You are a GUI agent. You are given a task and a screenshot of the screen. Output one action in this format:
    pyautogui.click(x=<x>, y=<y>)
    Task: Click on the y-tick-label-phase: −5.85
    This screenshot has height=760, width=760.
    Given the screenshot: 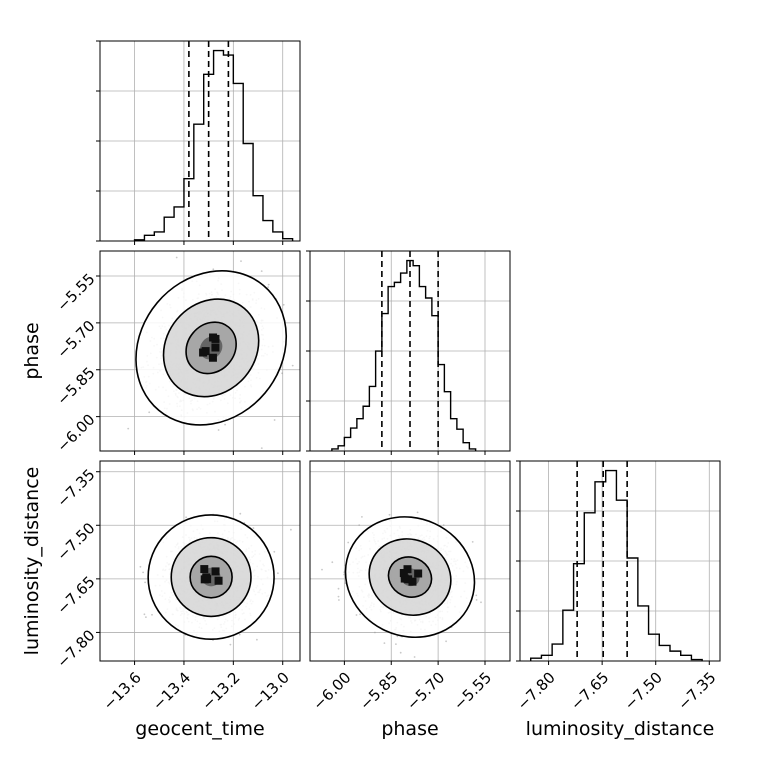 What is the action you would take?
    pyautogui.click(x=75, y=386)
    